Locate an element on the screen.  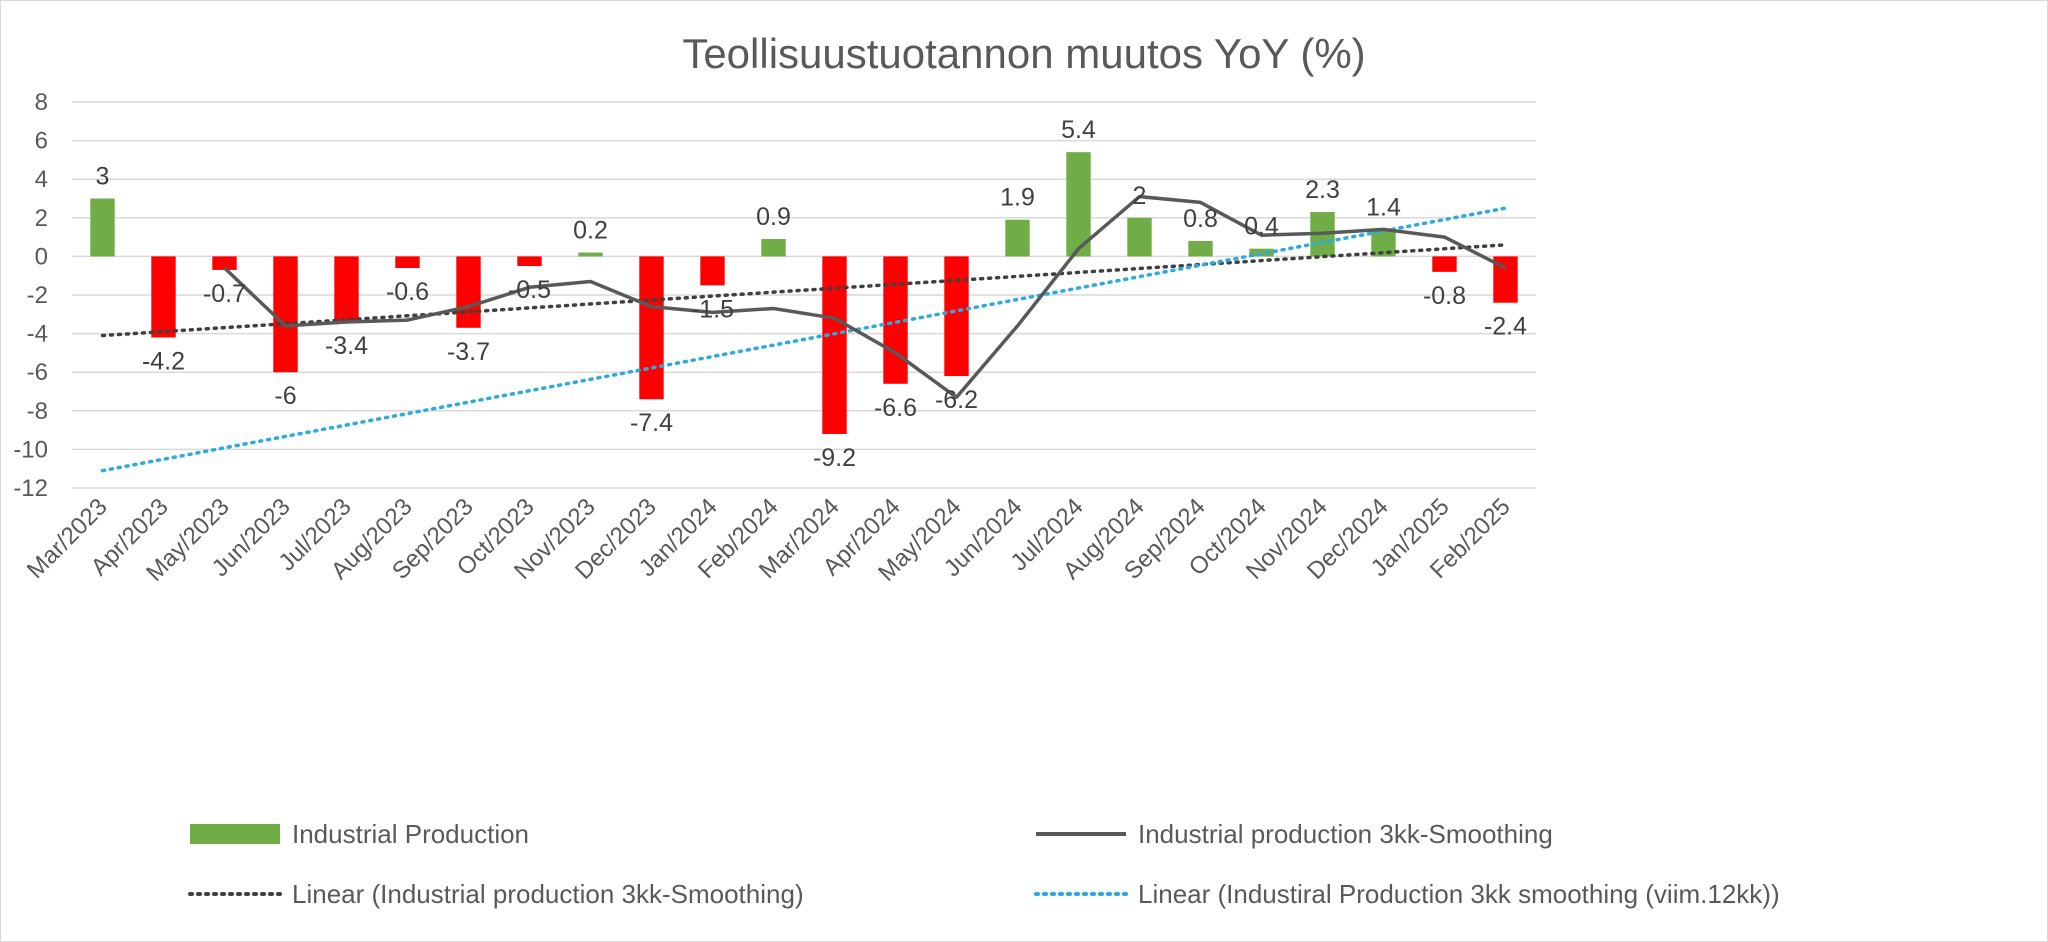
data-label: -2.4 is located at coordinates (1505, 327).